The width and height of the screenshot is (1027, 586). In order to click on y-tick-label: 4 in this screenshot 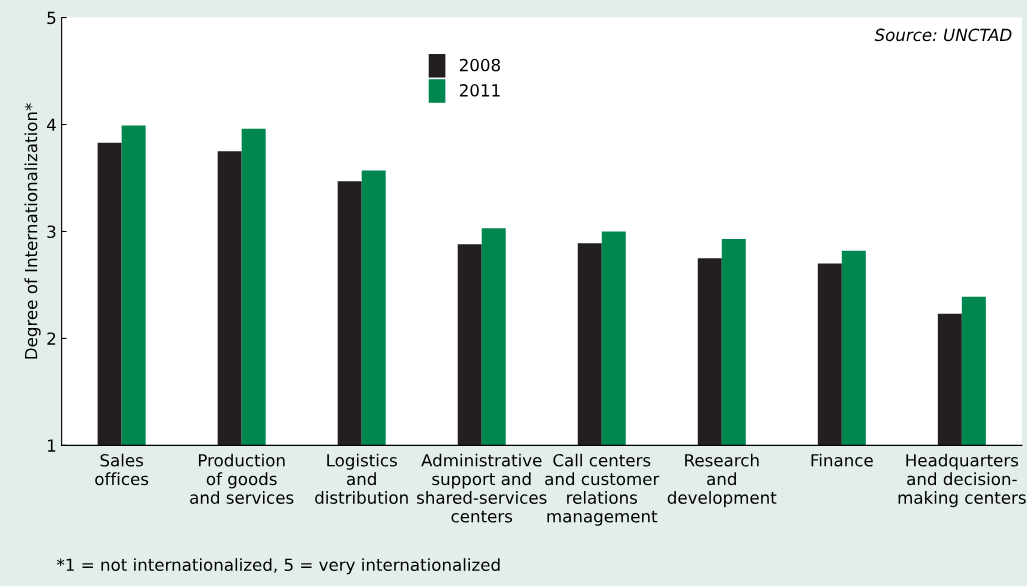, I will do `click(51, 124)`.